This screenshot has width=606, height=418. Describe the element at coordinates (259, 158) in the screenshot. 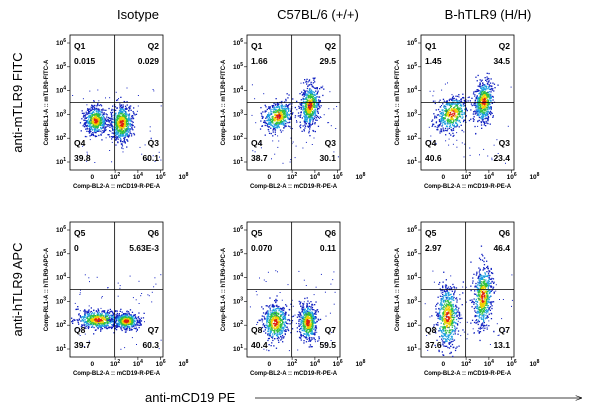

I see `quadrant-value: 38.7` at that location.